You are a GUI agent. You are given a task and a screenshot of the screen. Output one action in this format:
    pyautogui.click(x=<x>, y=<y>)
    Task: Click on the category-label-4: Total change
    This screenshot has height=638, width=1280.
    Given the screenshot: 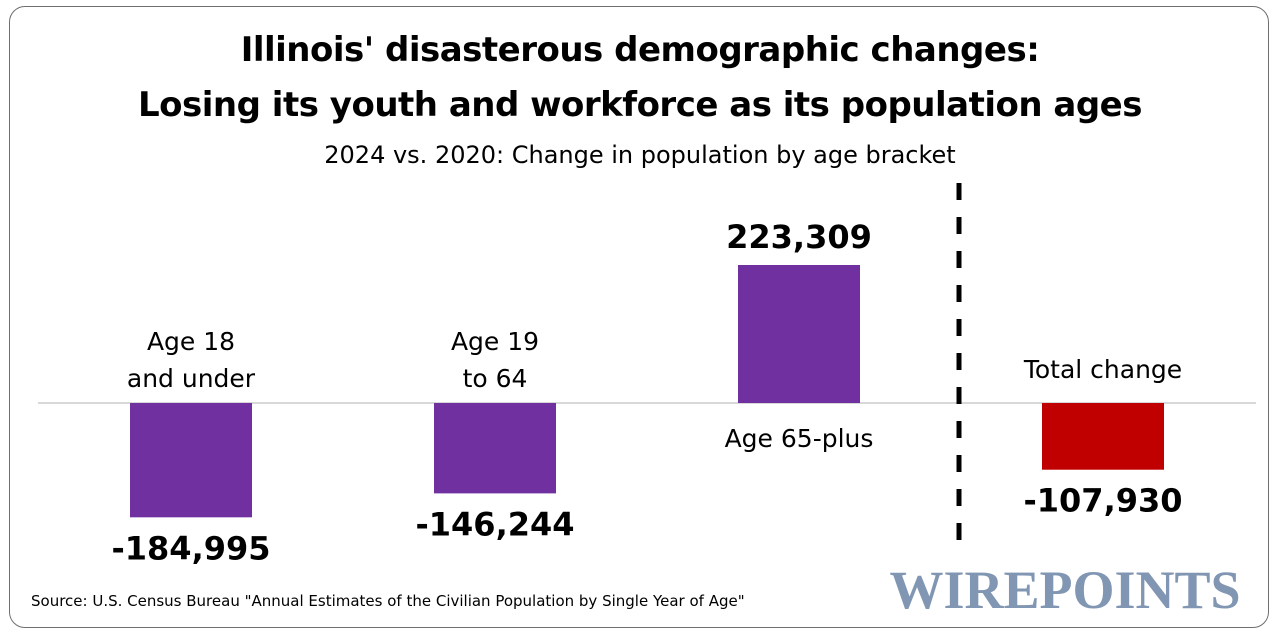 What is the action you would take?
    pyautogui.click(x=1102, y=369)
    